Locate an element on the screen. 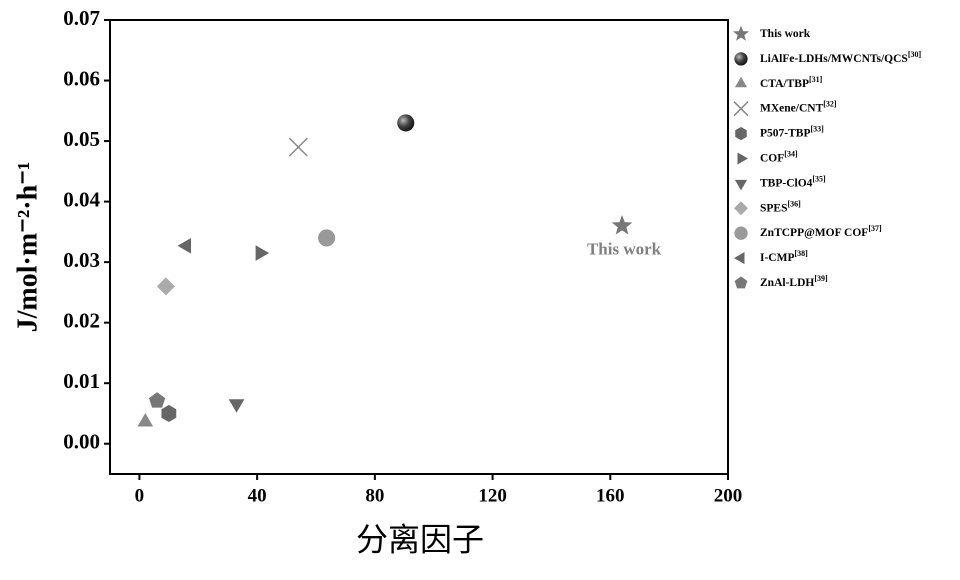 The image size is (960, 580). legend-name: LiAlFe-LDHs/MWCNTs/QCS is located at coordinates (834, 59).